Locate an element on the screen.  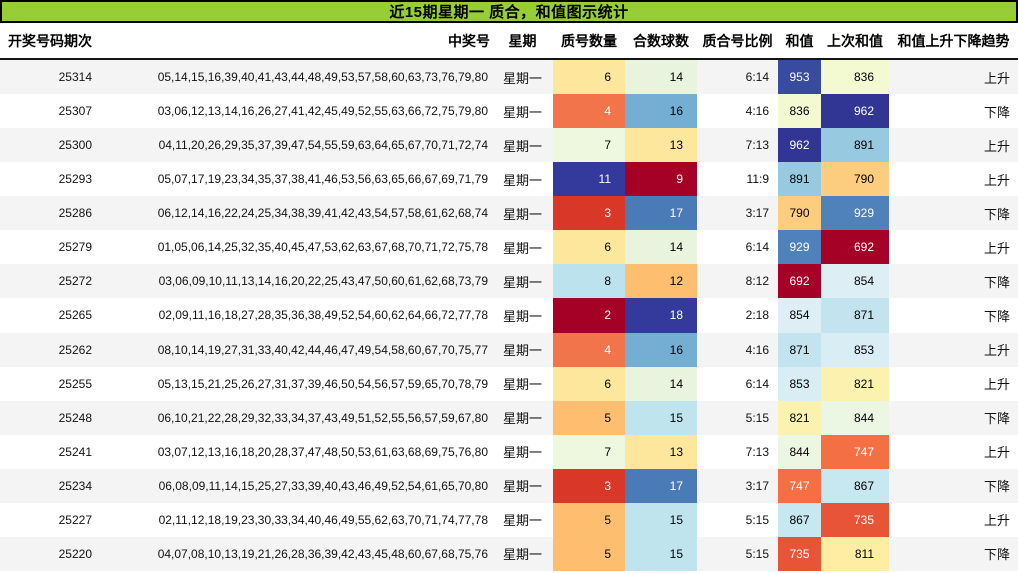
col-header-ratio: 质合号比例 is located at coordinates (737, 40).